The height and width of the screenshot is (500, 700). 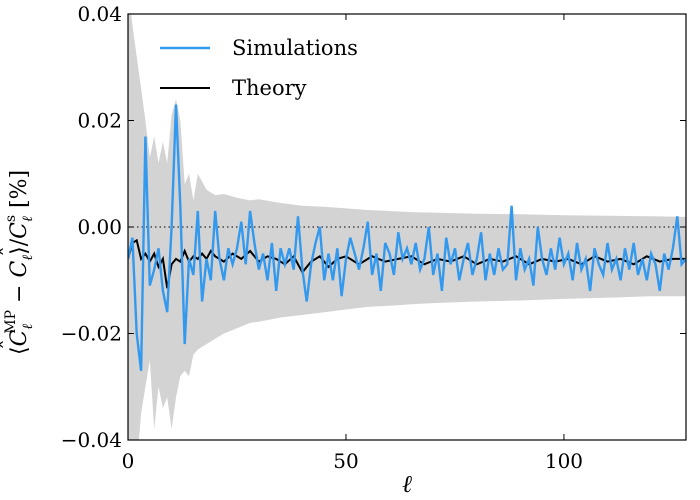 I want to click on y-tick-label: 0.04, so click(x=99, y=14).